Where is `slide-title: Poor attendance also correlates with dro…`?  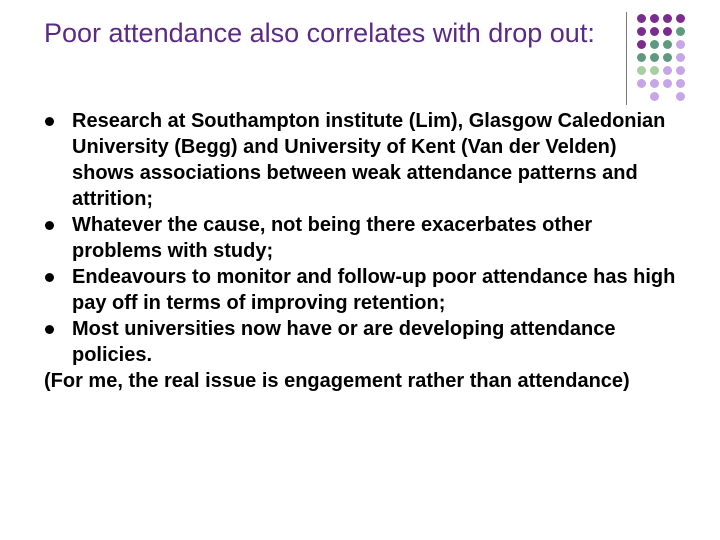 slide-title: Poor attendance also correlates with dro… is located at coordinates (319, 33).